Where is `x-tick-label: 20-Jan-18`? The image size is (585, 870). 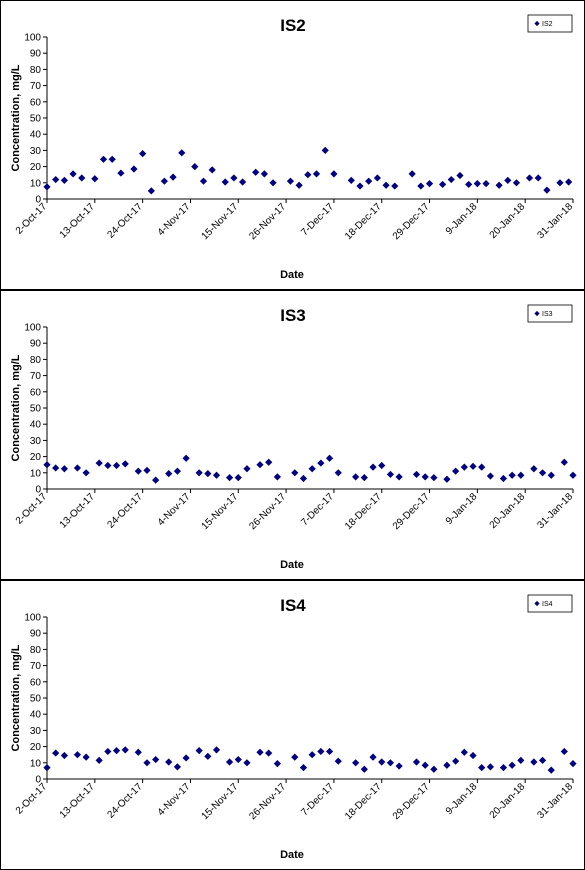
x-tick-label: 20-Jan-18 is located at coordinates (508, 801).